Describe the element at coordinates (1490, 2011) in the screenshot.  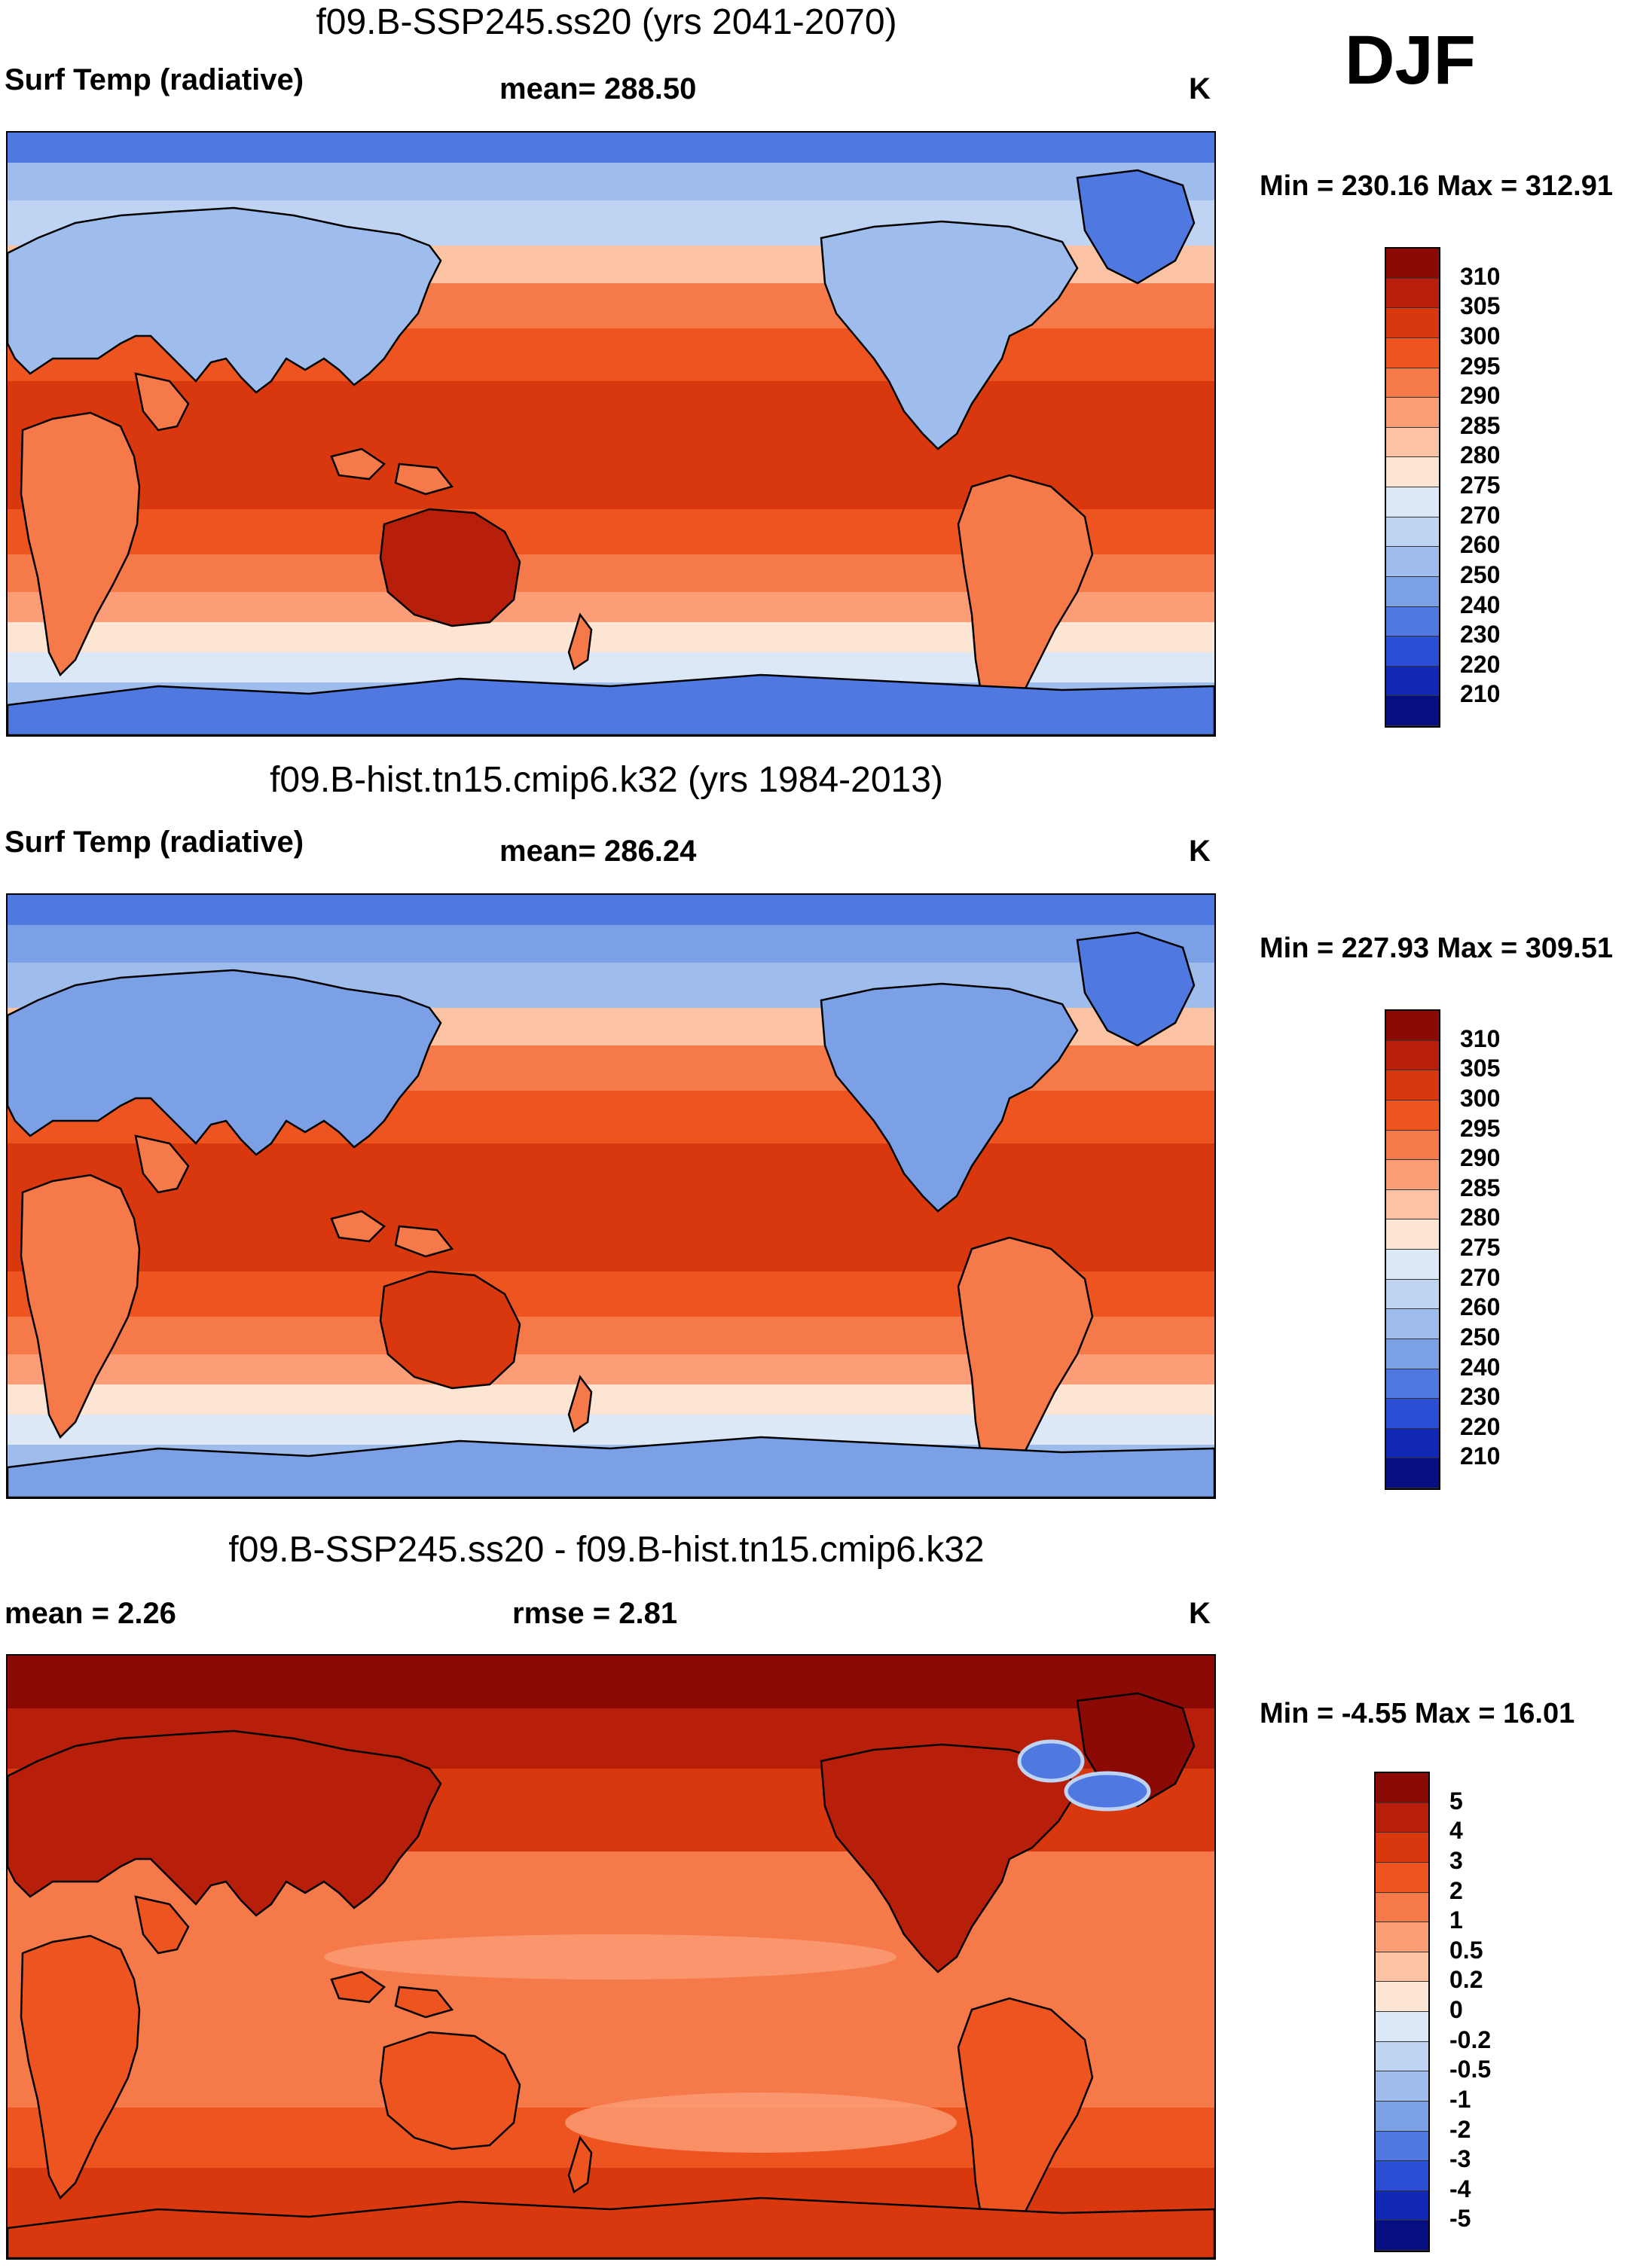
I see `panel3-colorbar-ticks: 5 4 3 2 1 0.5 0.2 0 -0.2 -0.5 -1 -2 -3 -4 -5` at that location.